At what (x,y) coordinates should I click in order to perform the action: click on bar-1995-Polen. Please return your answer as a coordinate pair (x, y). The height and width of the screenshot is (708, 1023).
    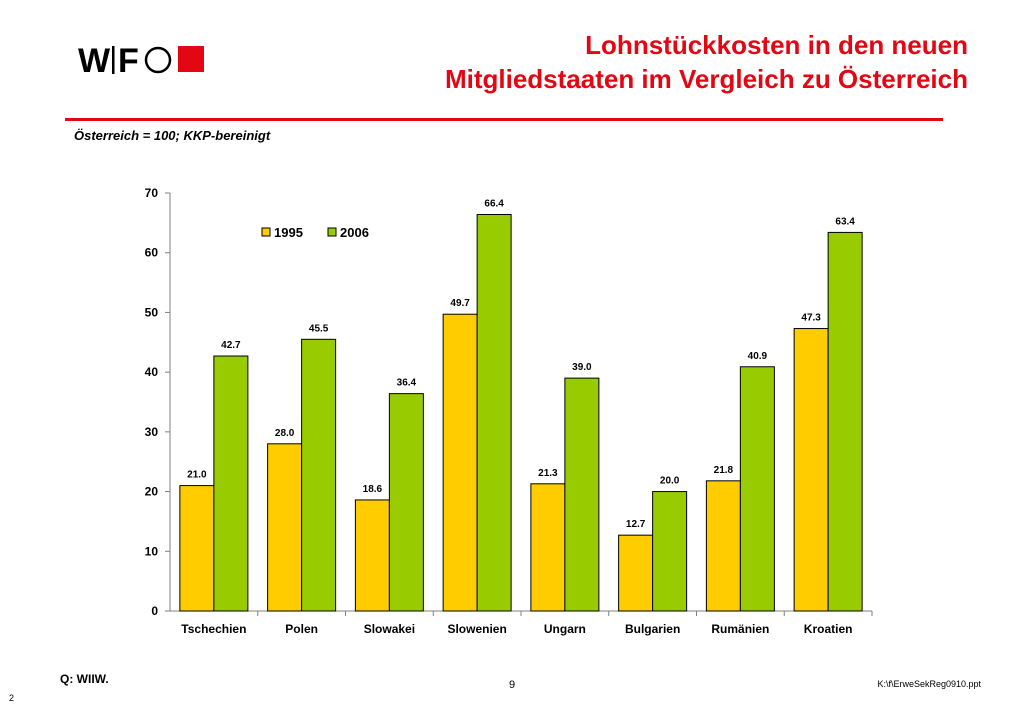
    Looking at the image, I should click on (285, 527).